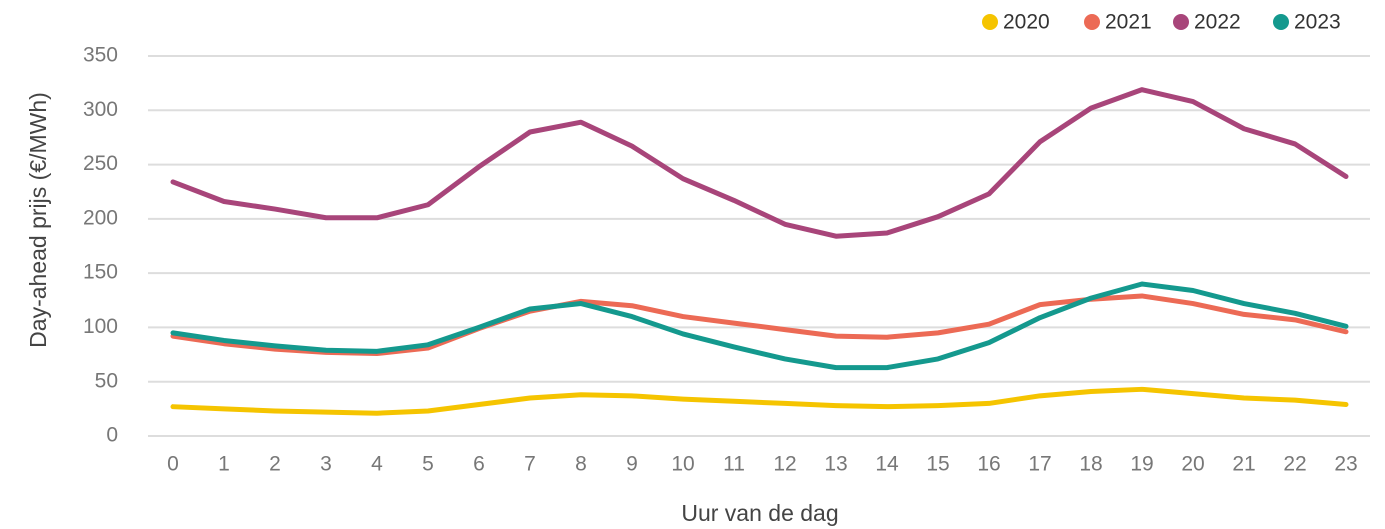  What do you see at coordinates (734, 464) in the screenshot?
I see `x-tick-label: 11` at bounding box center [734, 464].